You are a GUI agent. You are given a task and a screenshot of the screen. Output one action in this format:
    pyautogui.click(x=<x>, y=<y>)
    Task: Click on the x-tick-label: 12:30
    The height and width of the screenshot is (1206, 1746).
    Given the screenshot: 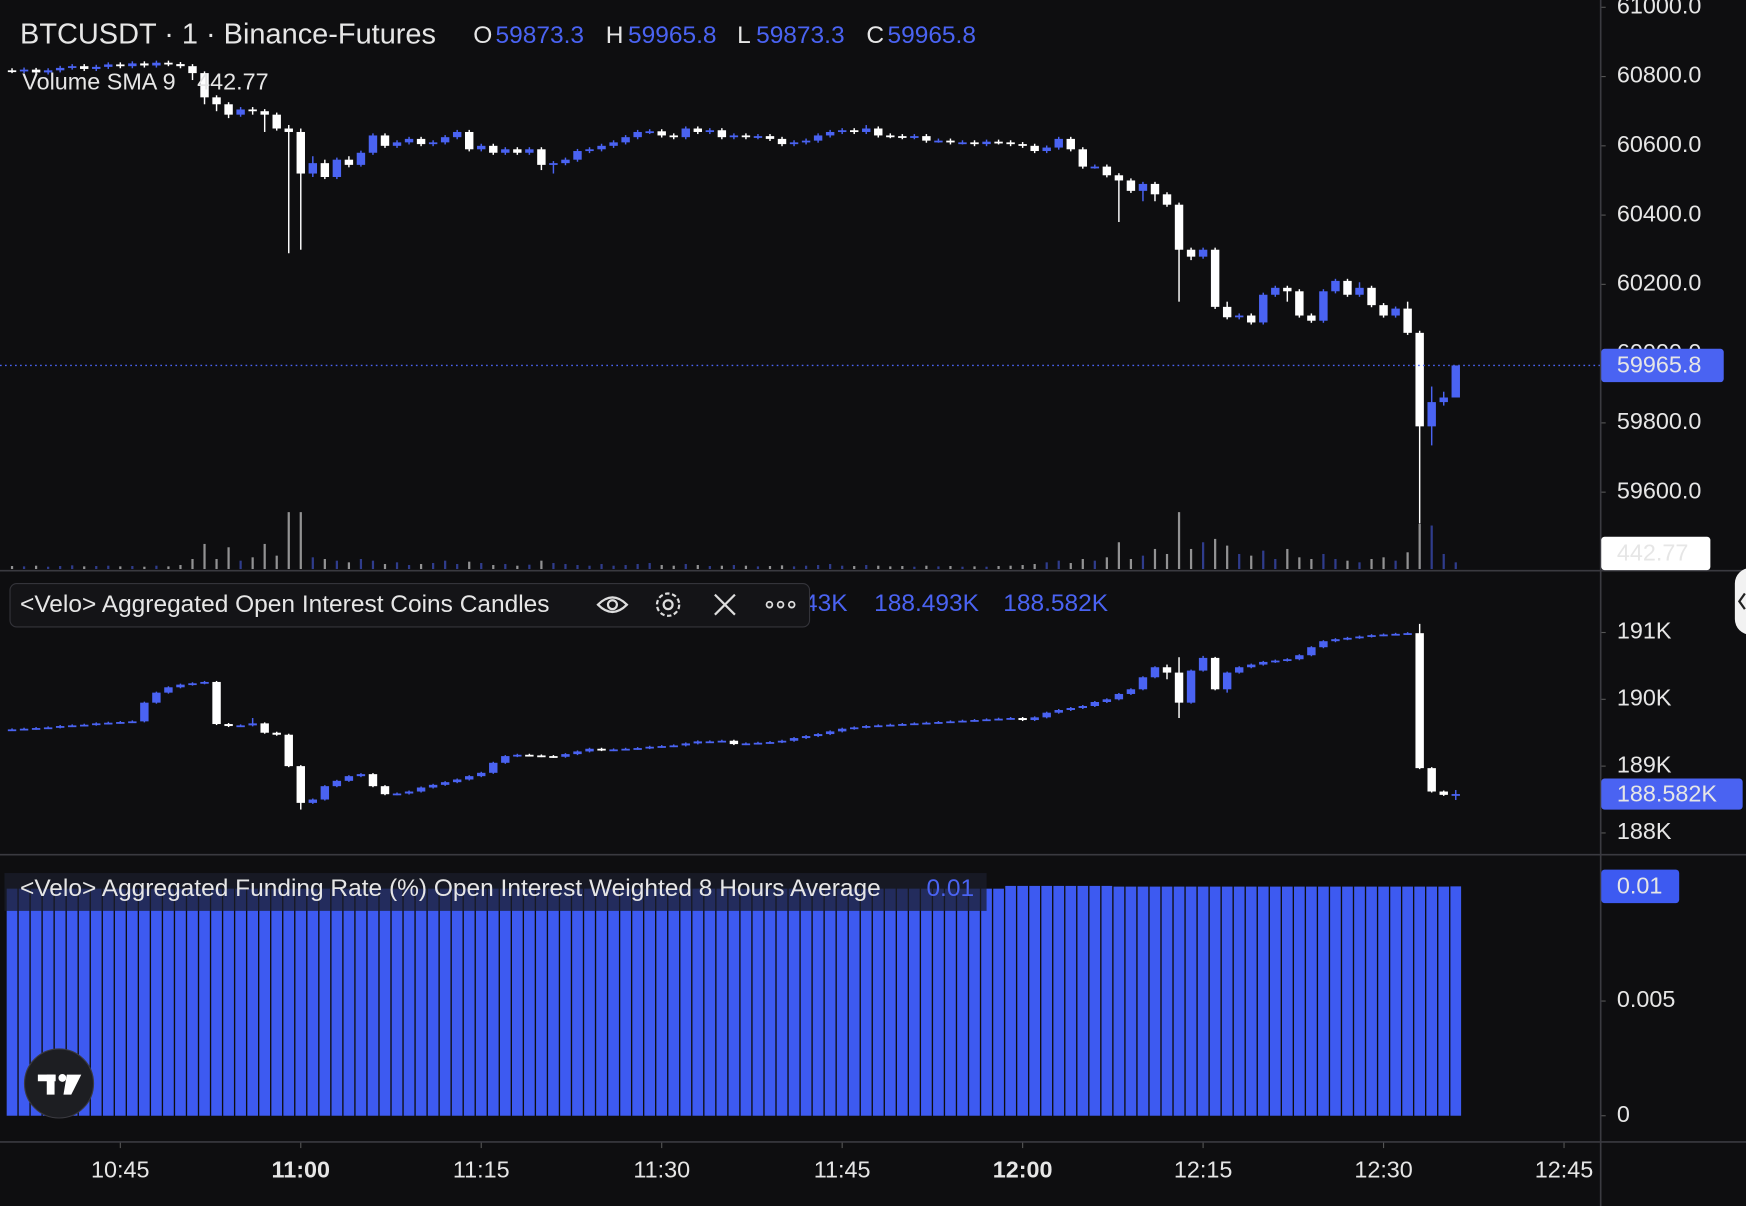 What is the action you would take?
    pyautogui.click(x=1383, y=1170)
    